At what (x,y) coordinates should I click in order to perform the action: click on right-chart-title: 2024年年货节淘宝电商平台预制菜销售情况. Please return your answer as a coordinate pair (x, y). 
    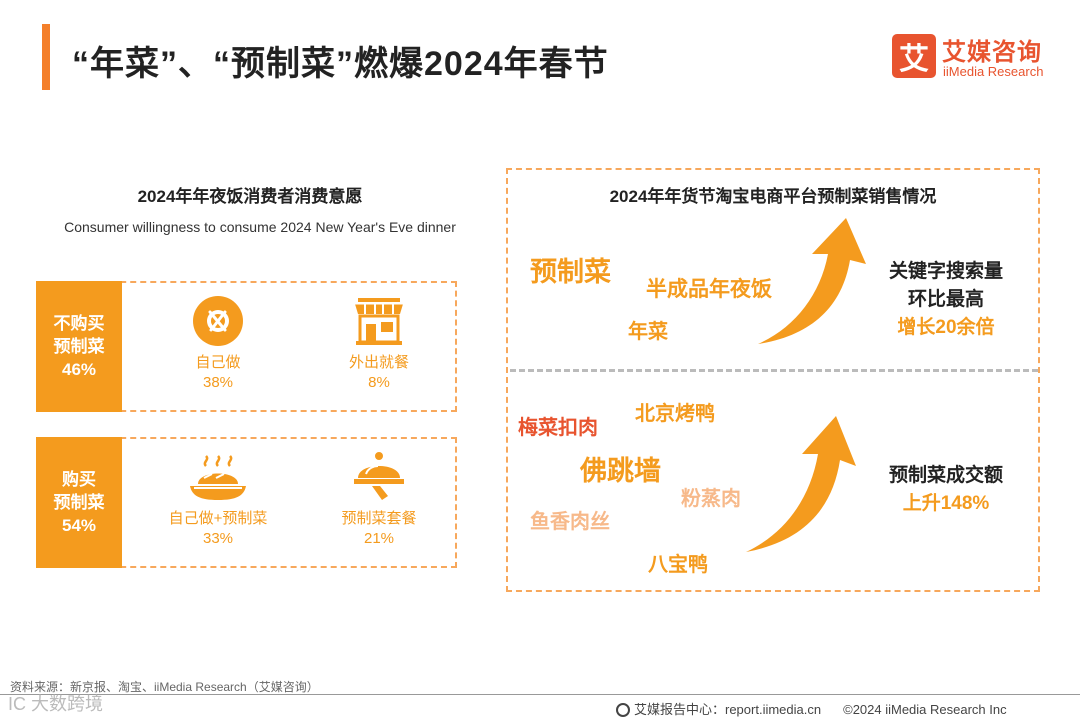
    Looking at the image, I should click on (773, 196).